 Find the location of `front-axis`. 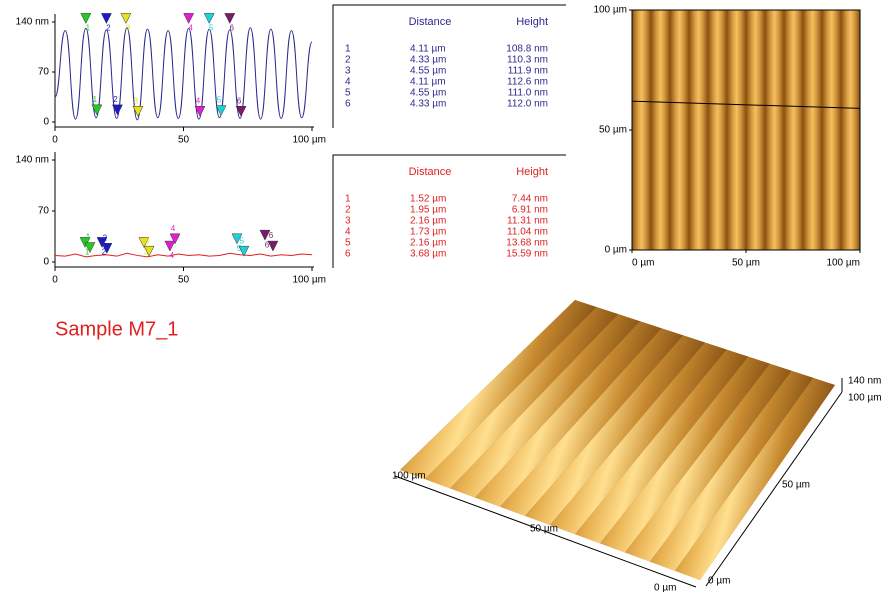

front-axis is located at coordinates (545, 531).